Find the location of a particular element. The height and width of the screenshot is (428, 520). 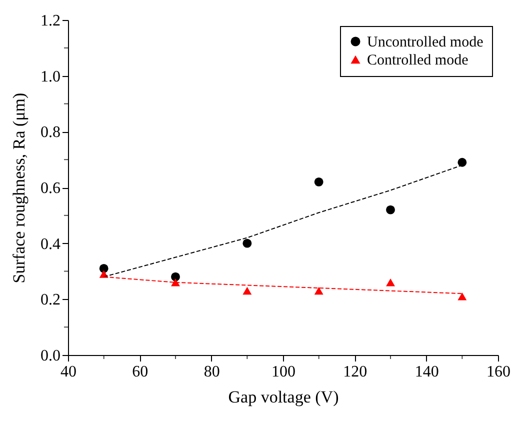

x-tick-label: 60 is located at coordinates (140, 372).